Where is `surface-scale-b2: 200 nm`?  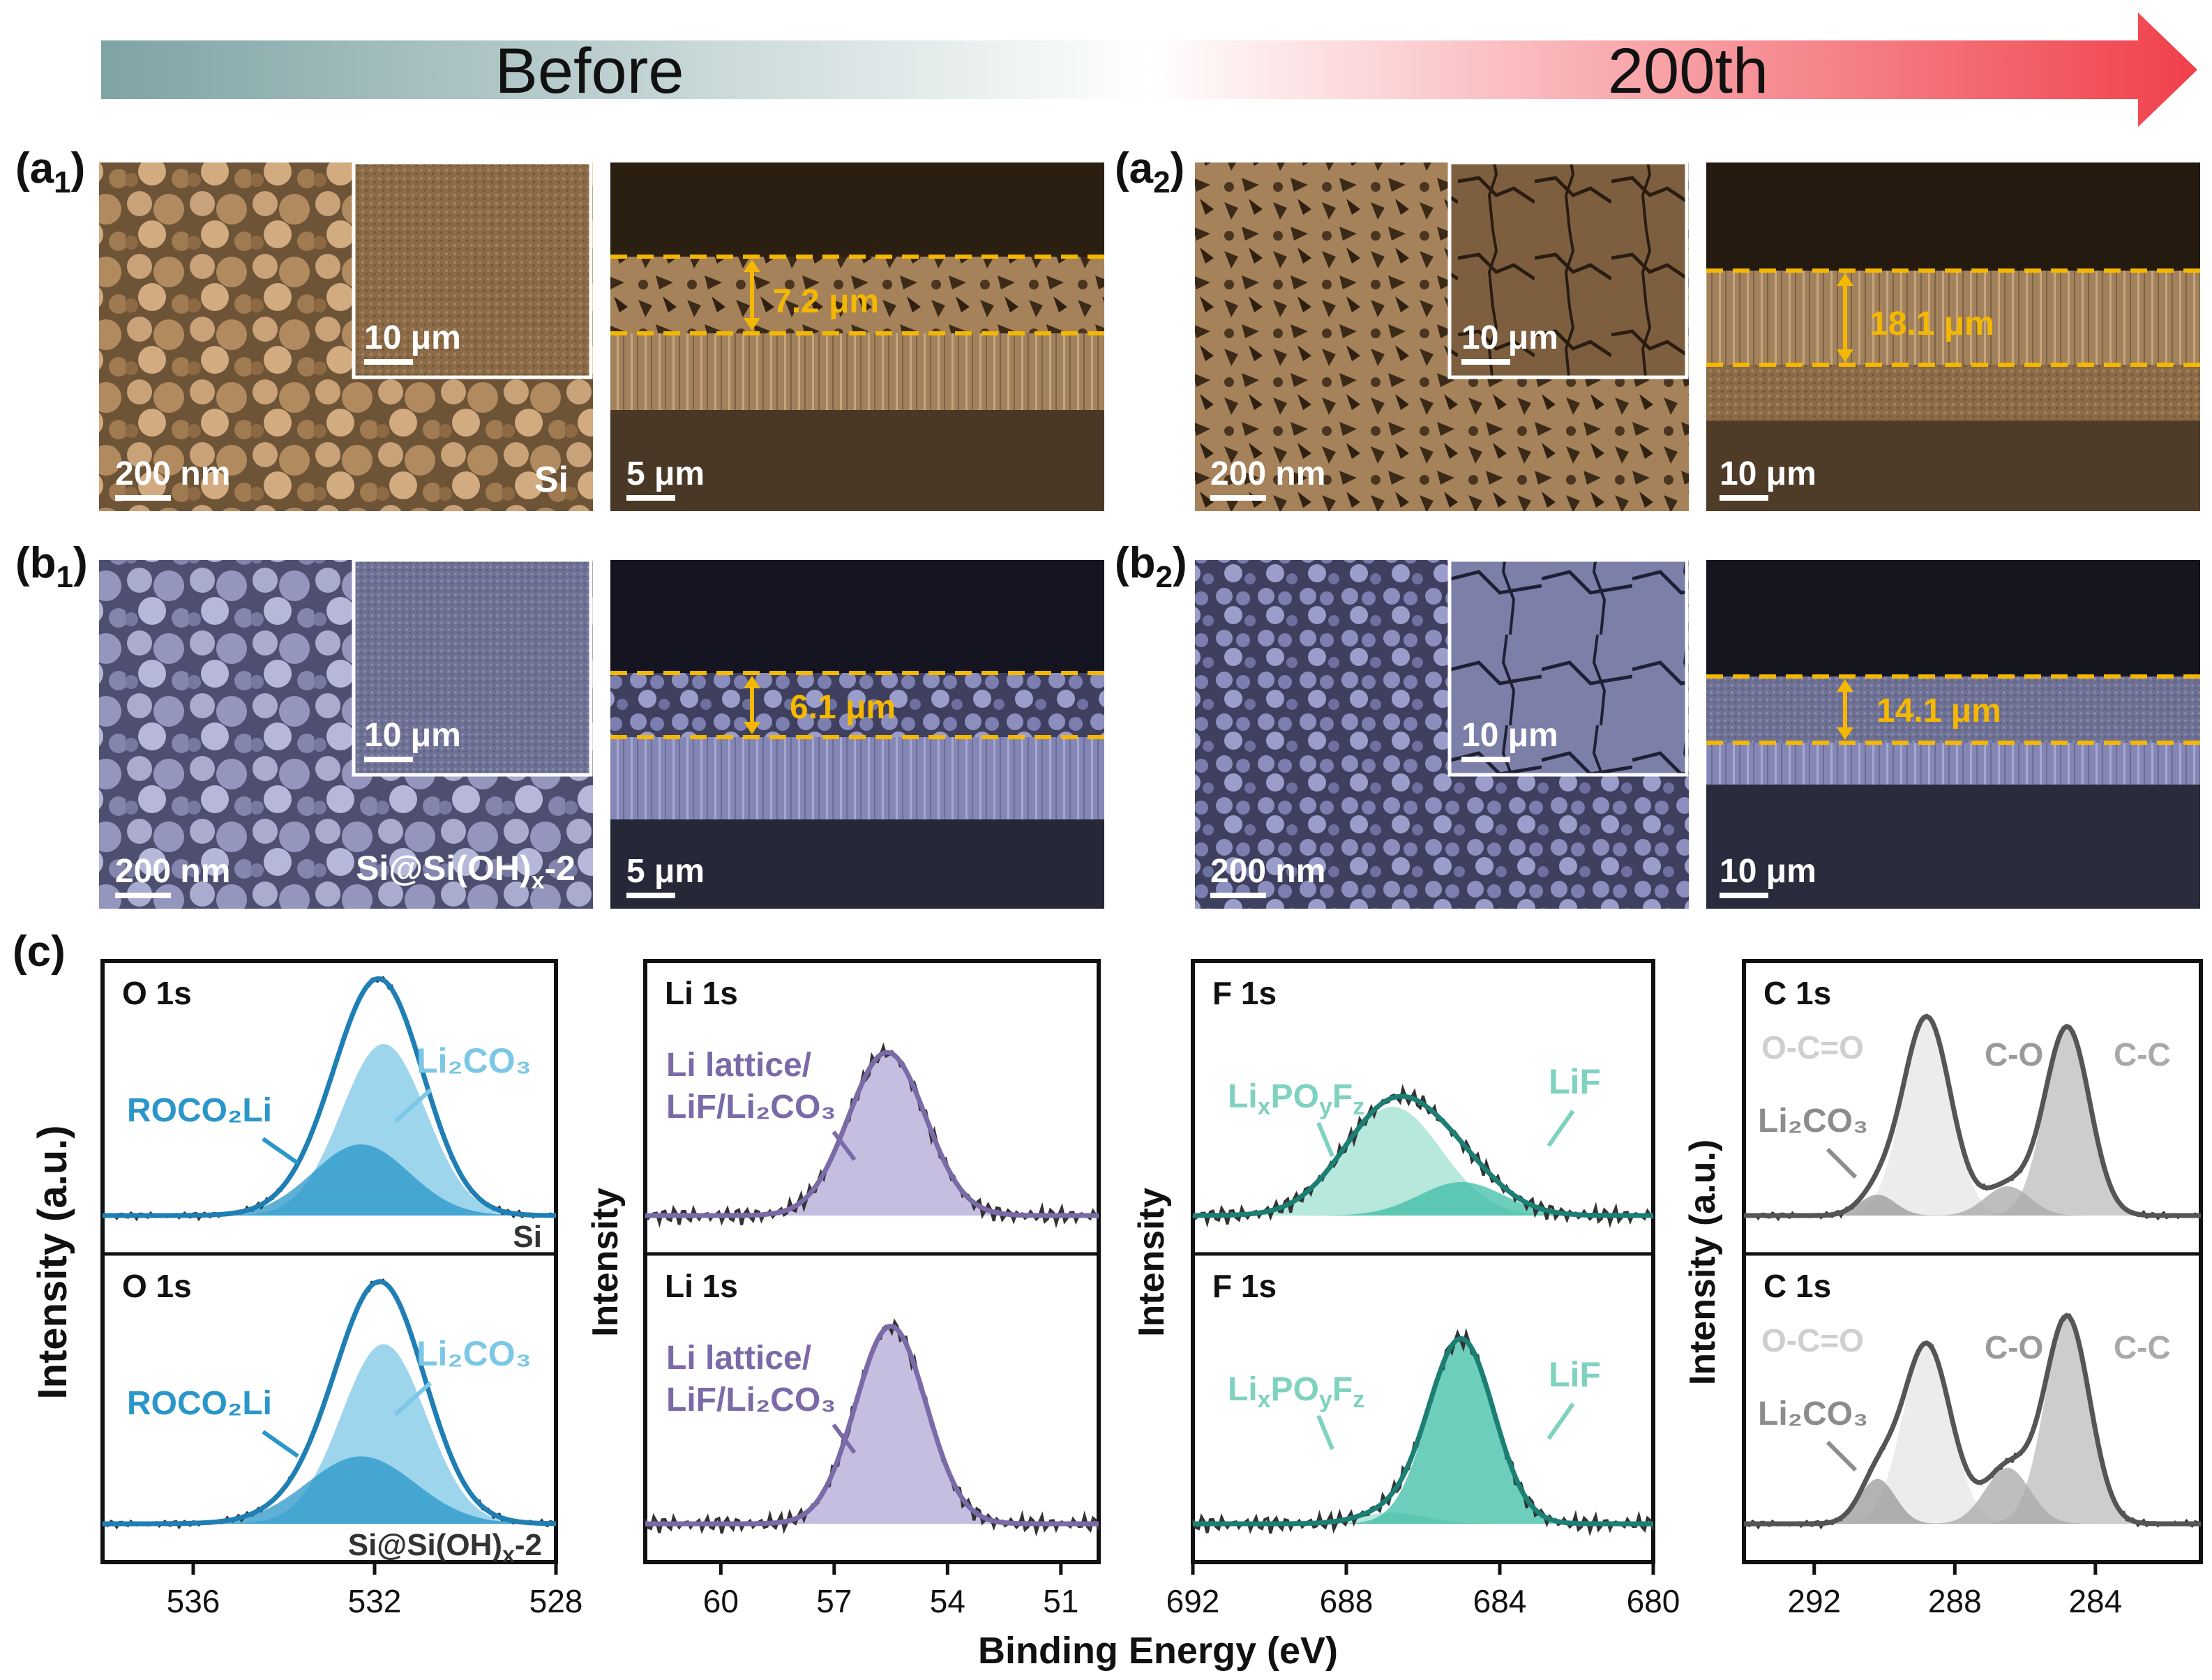 surface-scale-b2: 200 nm is located at coordinates (1268, 871).